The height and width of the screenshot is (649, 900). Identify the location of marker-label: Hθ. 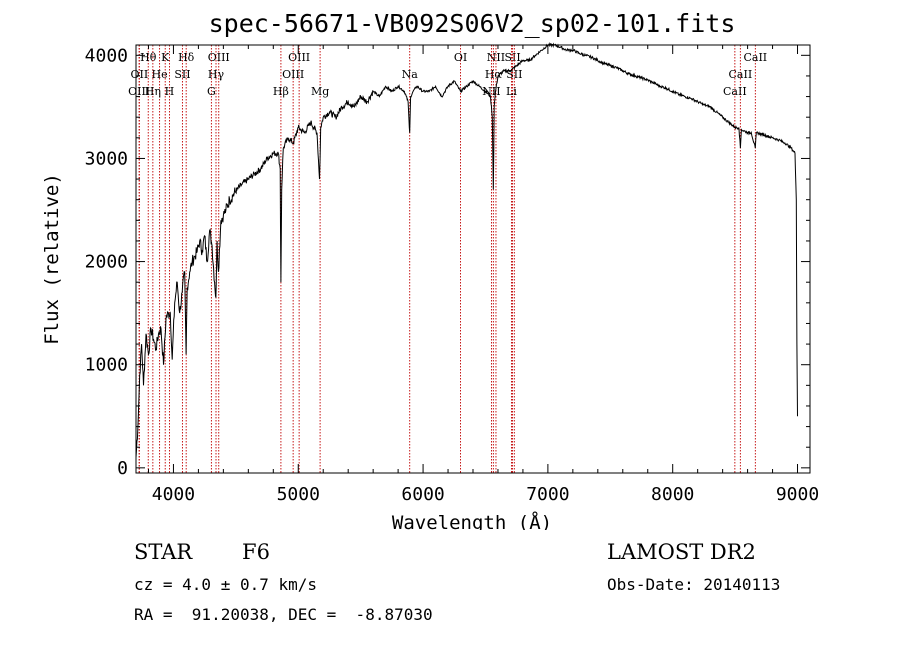
(148, 57).